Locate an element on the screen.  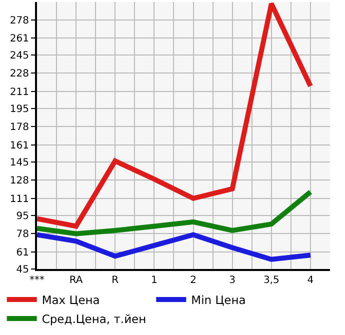
x-tick-label: R is located at coordinates (115, 280).